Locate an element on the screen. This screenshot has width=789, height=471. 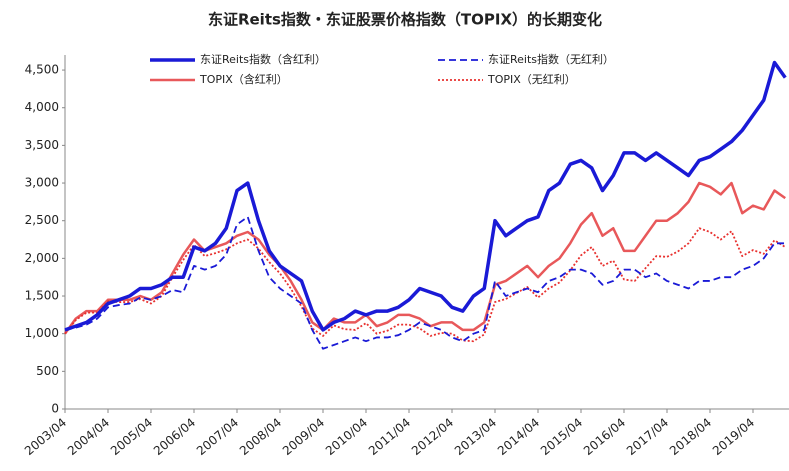
legend-label: 东证Reits指数（含红利） is located at coordinates (263, 59).